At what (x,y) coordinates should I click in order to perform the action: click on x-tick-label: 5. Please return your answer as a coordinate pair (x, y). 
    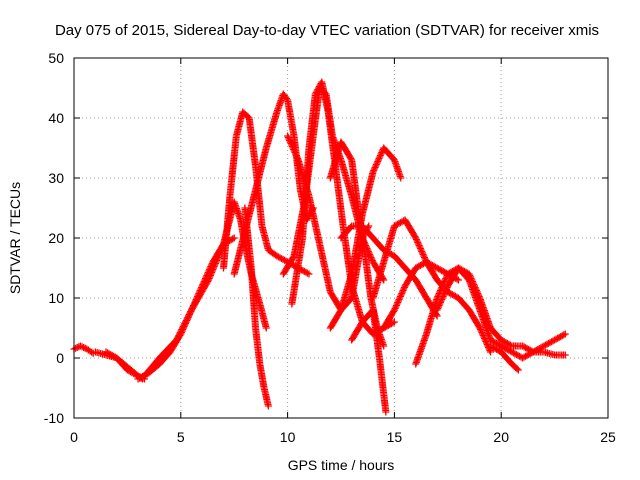
    Looking at the image, I should click on (181, 437).